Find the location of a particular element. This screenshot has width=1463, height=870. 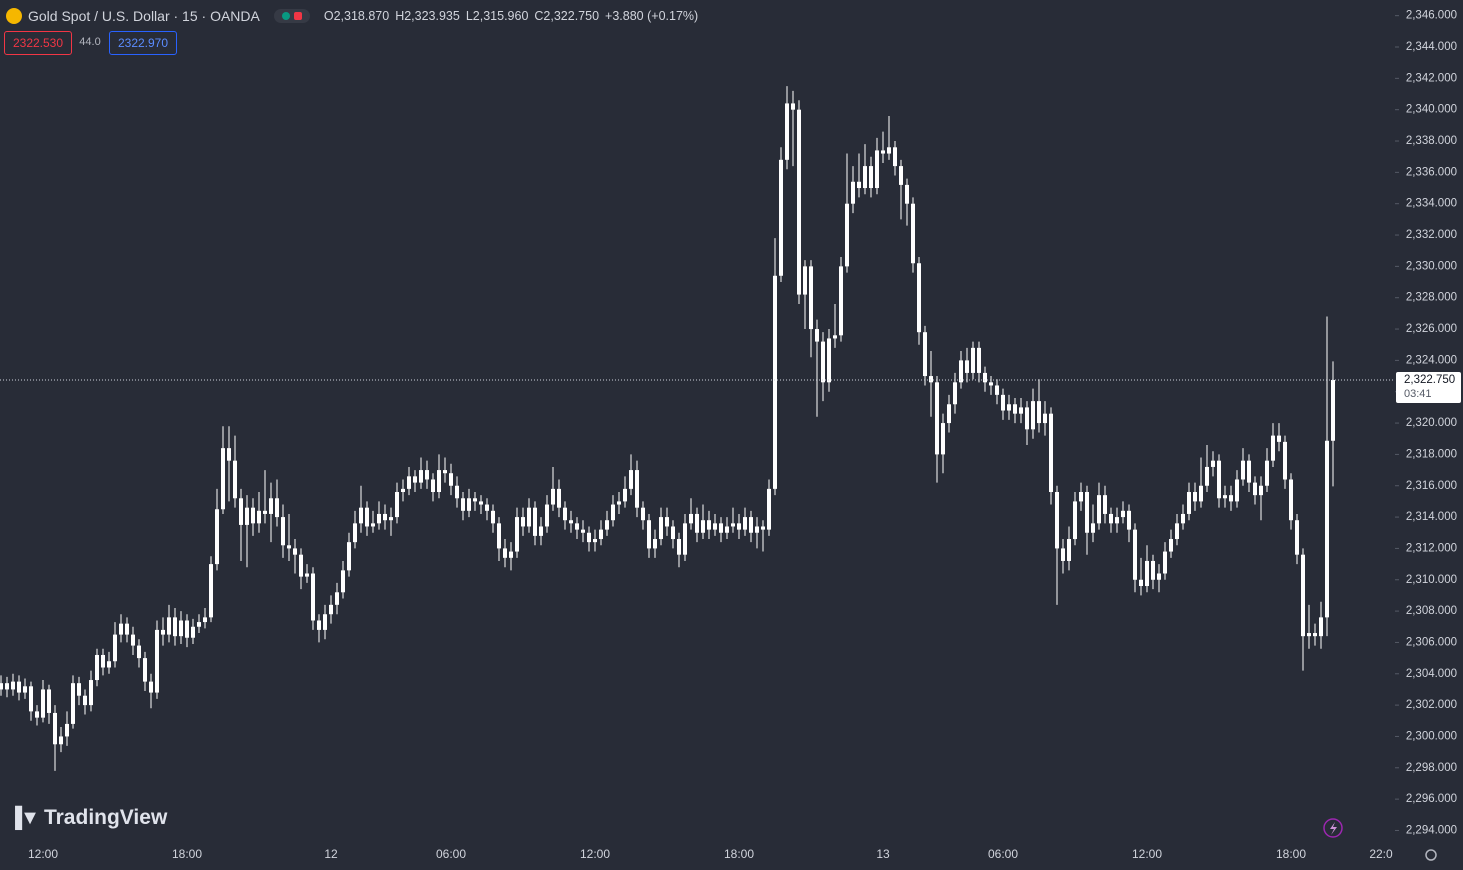

y-tick-label: 2,334.000 is located at coordinates (1431, 204).